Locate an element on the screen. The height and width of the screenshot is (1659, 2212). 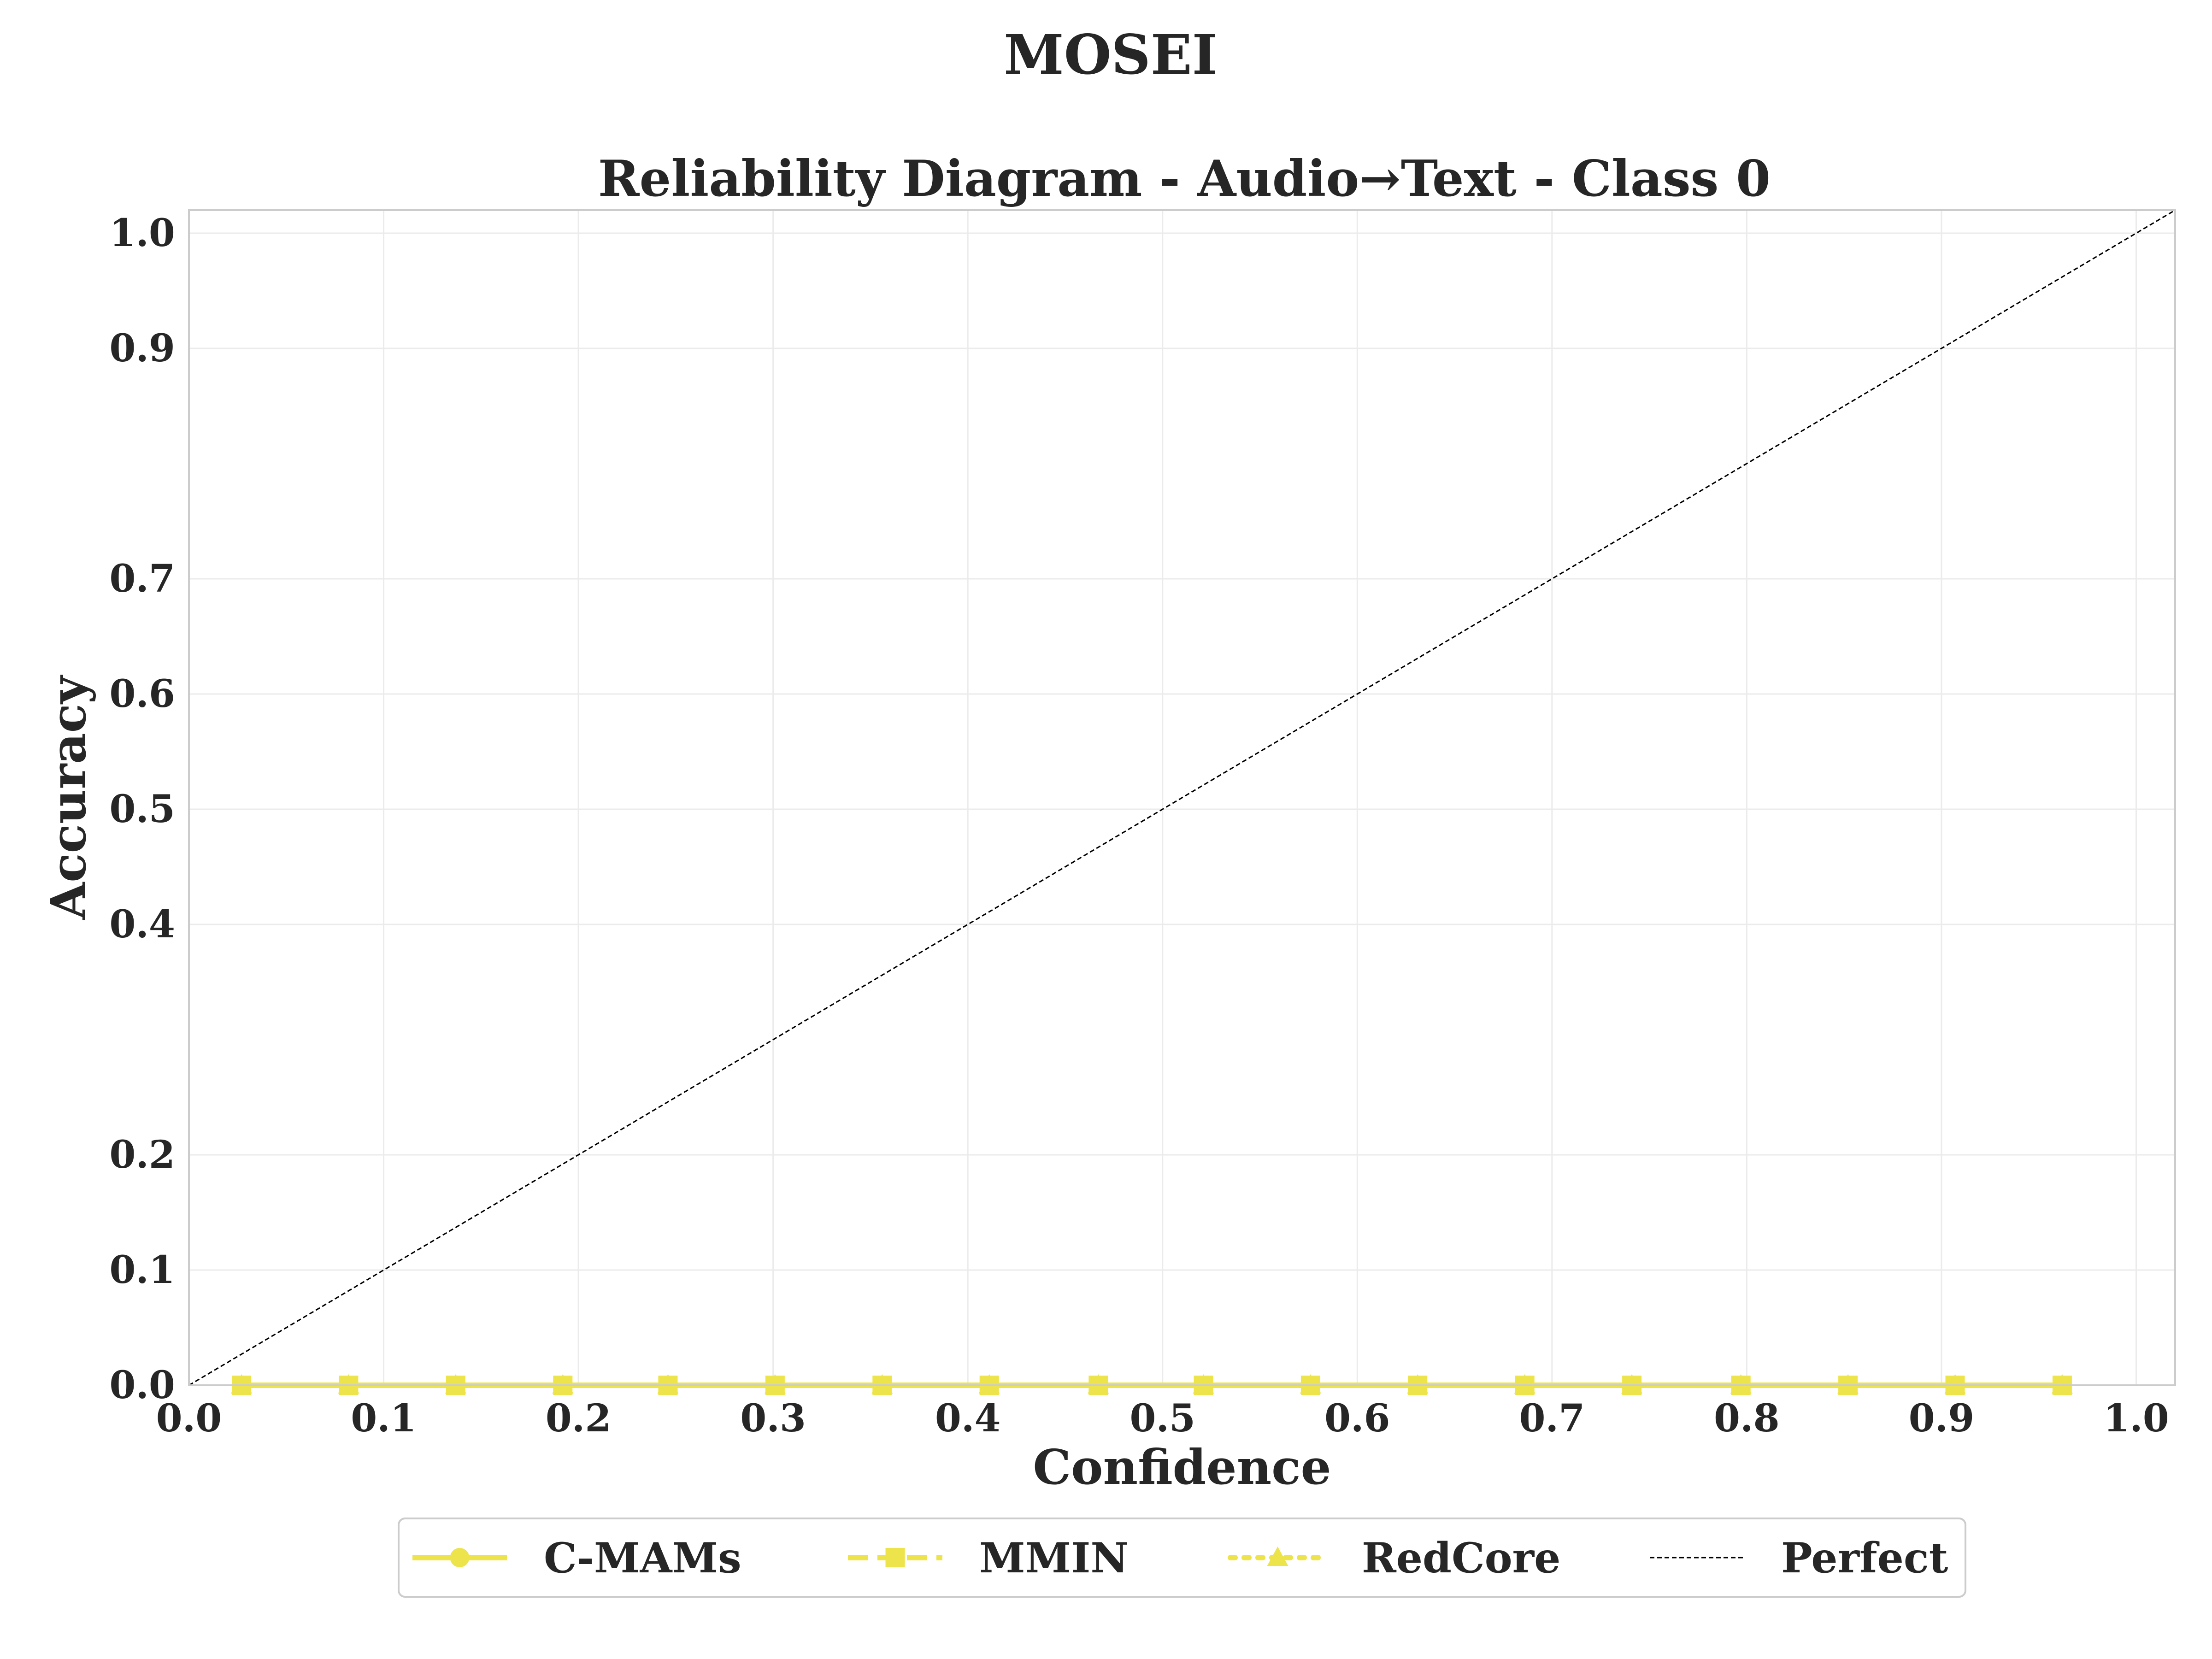
x-tick-label: 0.9 is located at coordinates (1942, 1418).